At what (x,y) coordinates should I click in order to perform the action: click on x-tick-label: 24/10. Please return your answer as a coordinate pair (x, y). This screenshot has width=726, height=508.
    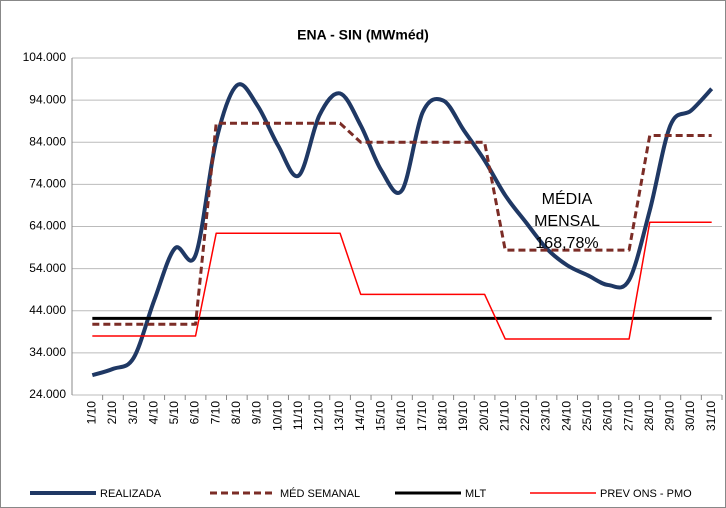
    Looking at the image, I should click on (566, 416).